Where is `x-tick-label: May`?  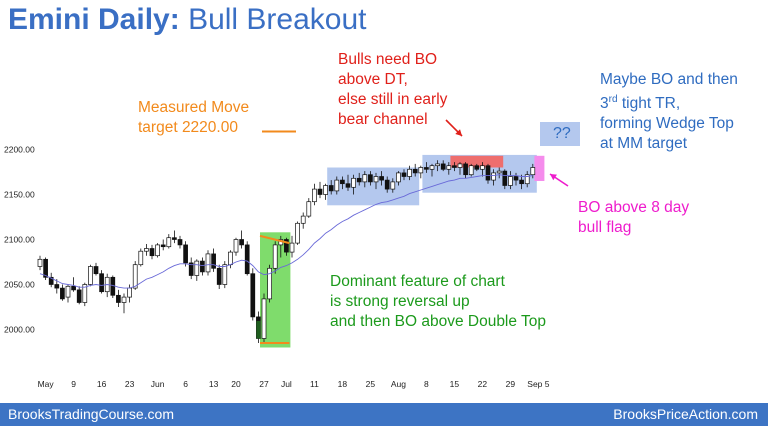 x-tick-label: May is located at coordinates (46, 384).